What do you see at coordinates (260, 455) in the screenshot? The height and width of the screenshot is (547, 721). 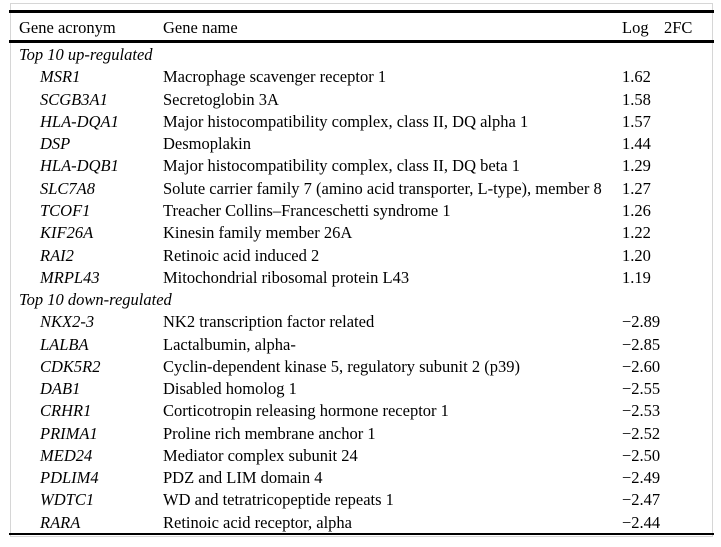 I see `gene-name-cell: Mediator complex subunit 24` at bounding box center [260, 455].